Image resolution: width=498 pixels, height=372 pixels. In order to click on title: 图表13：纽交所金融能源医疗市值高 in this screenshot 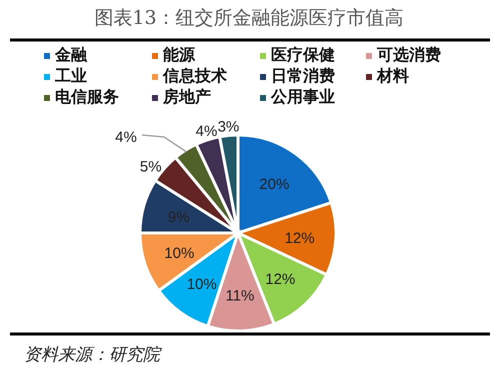, I will do `click(249, 18)`.